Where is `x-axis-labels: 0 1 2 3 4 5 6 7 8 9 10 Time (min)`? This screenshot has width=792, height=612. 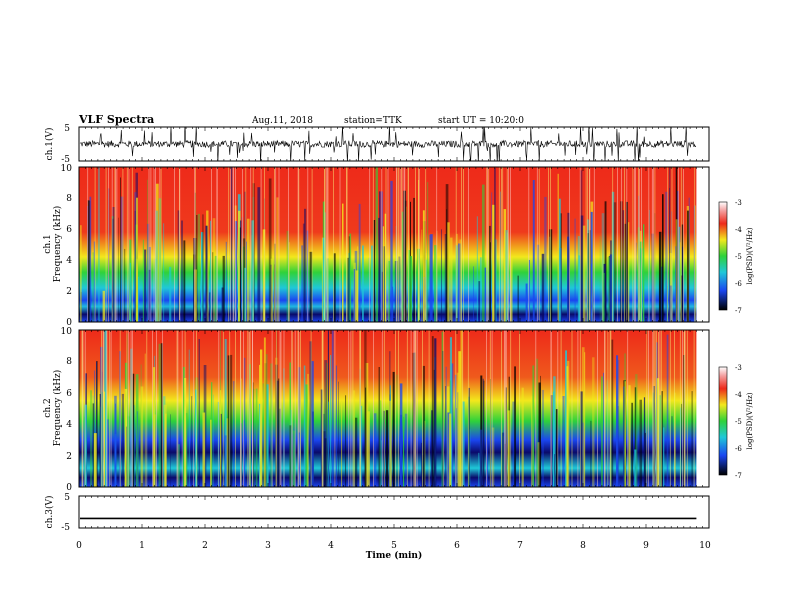
x-axis-labels: 0 1 2 3 4 5 6 7 8 9 10 Time (min) is located at coordinates (393, 551).